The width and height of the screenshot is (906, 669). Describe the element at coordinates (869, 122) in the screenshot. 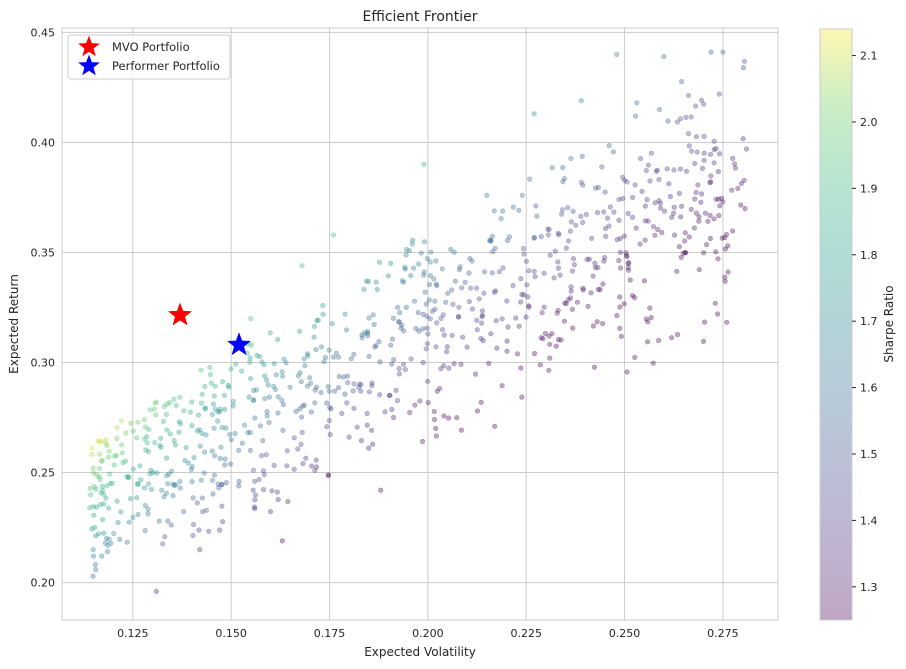

I see `colorbar-tick-label: 2.0` at that location.